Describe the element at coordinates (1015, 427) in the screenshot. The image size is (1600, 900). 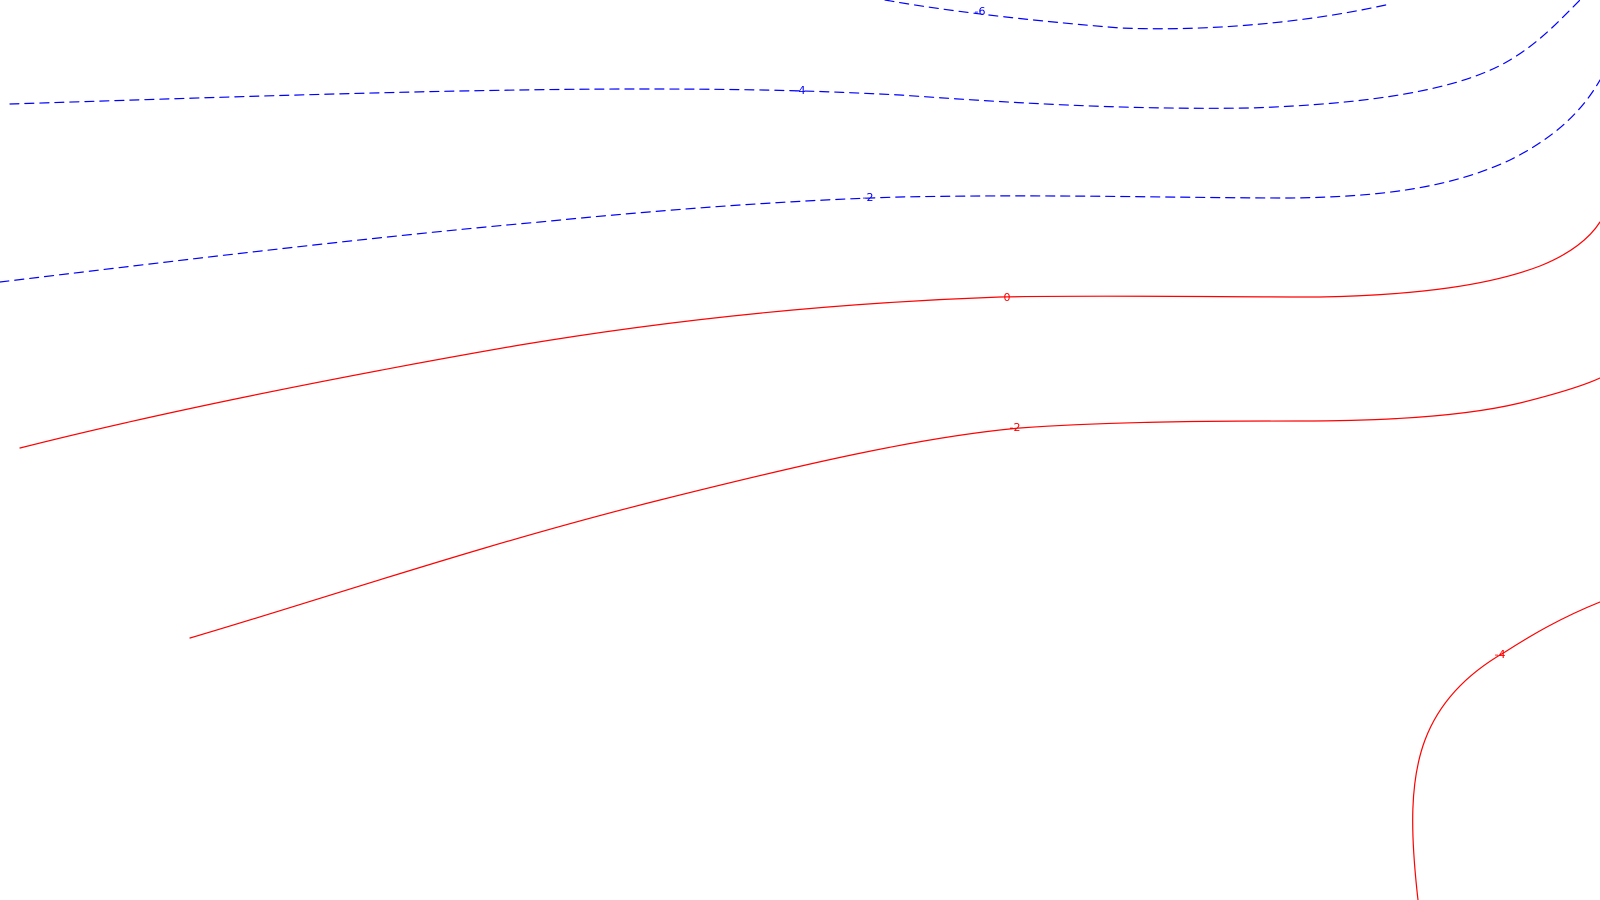
I see `contour-label-2: -2` at that location.